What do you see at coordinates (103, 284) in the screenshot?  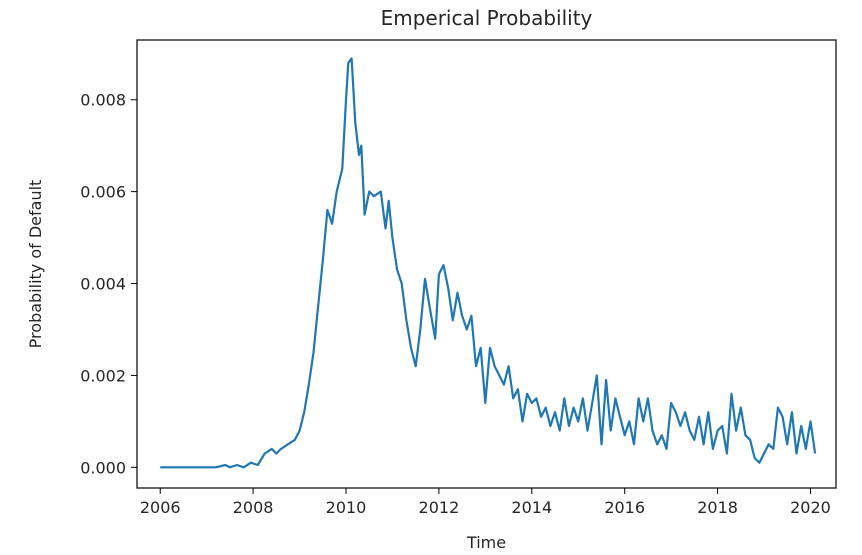 I see `y-tick-label: 0.004` at bounding box center [103, 284].